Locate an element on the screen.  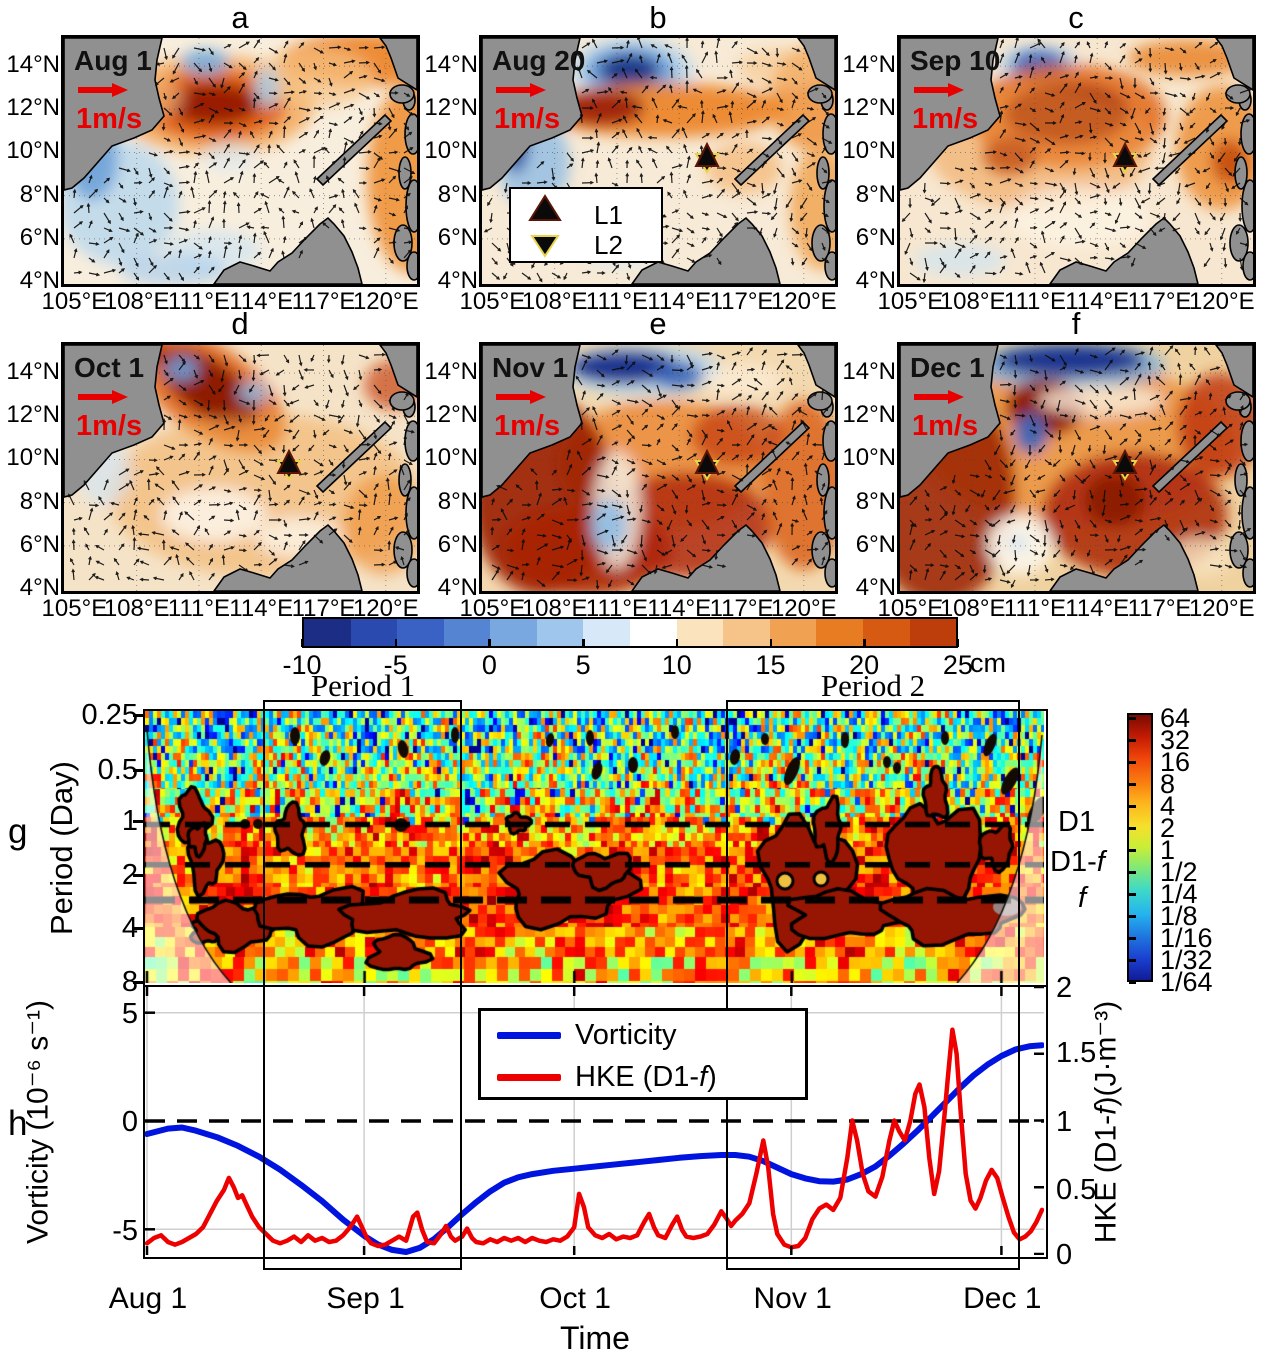
d1-line-label: D1 is located at coordinates (1077, 822).